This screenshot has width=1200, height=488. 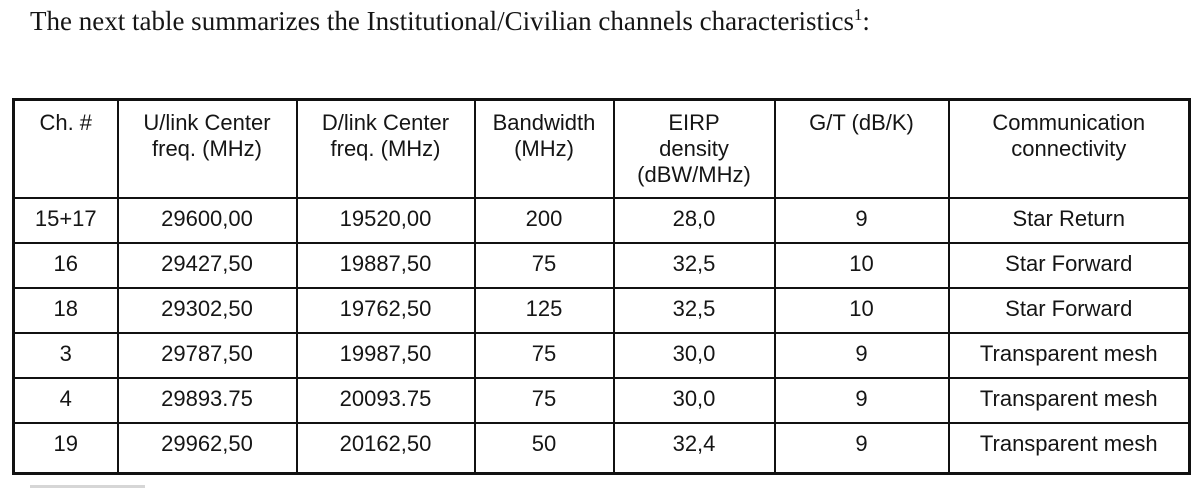 I want to click on cell-channel: 3, so click(x=65, y=355).